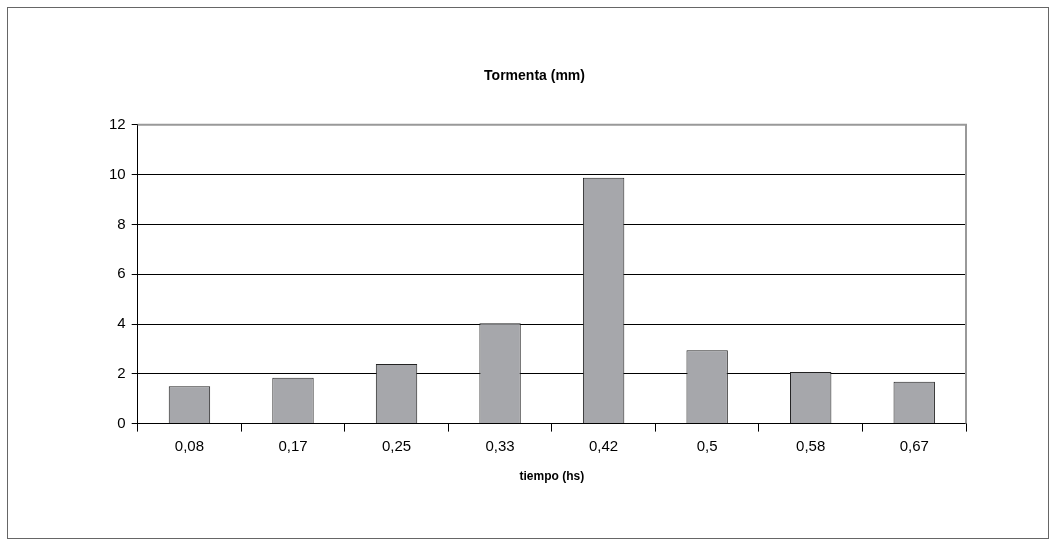  I want to click on x-tick-label: 0,5, so click(707, 445).